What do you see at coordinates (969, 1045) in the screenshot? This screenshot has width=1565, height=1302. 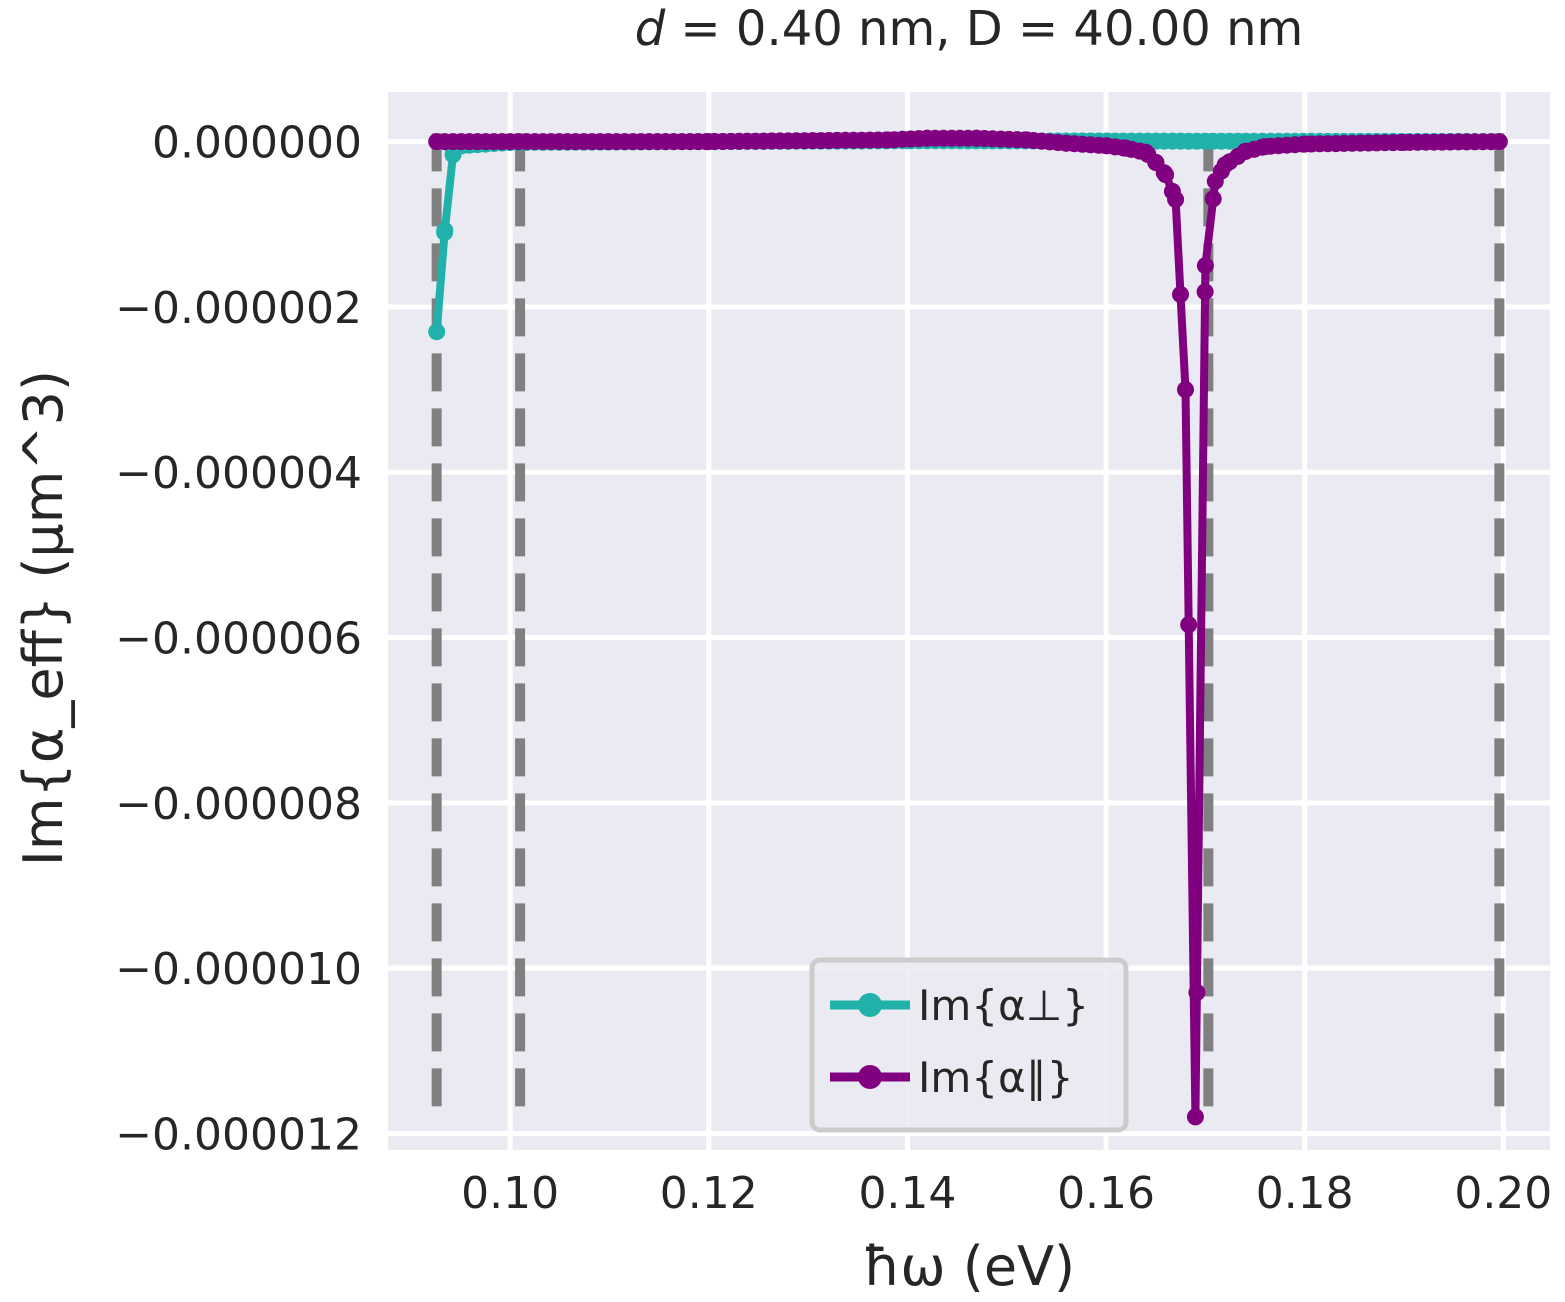 I see `legend: Im{α⊥} Im{α∥}` at bounding box center [969, 1045].